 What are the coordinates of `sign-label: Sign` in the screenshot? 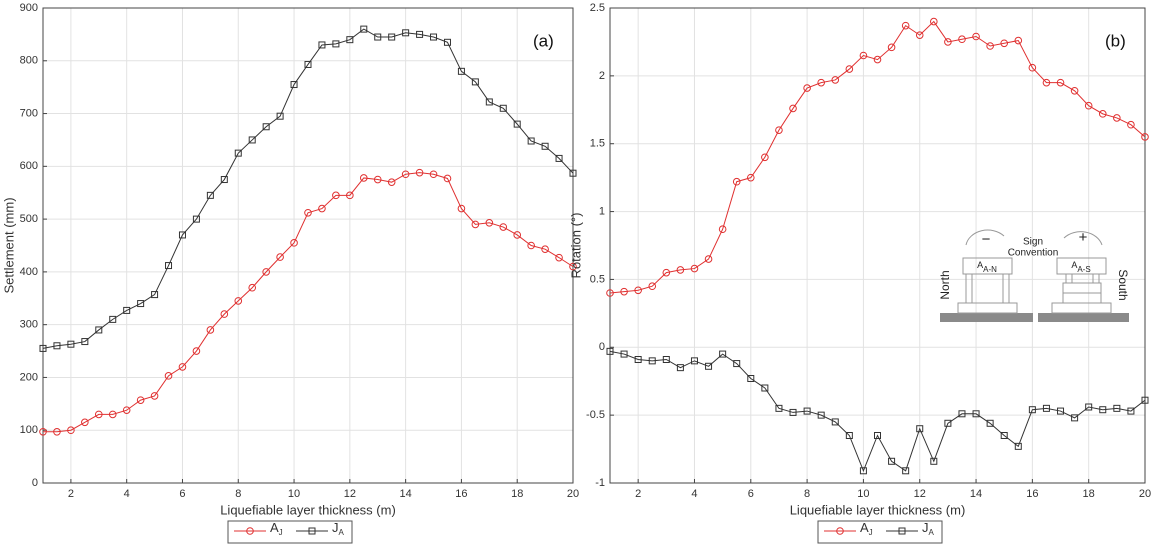 It's located at (1033, 242).